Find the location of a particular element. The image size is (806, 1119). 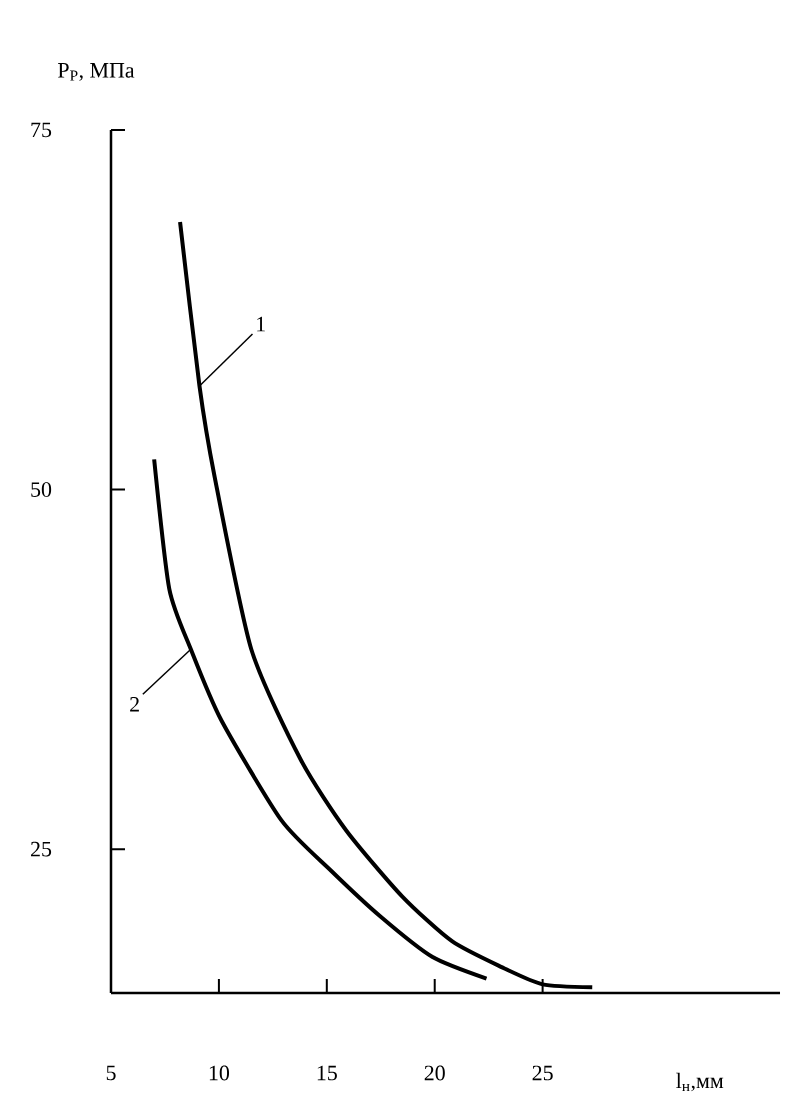

y-axis-title: P$_{Р}$, МПа is located at coordinates (96, 72).